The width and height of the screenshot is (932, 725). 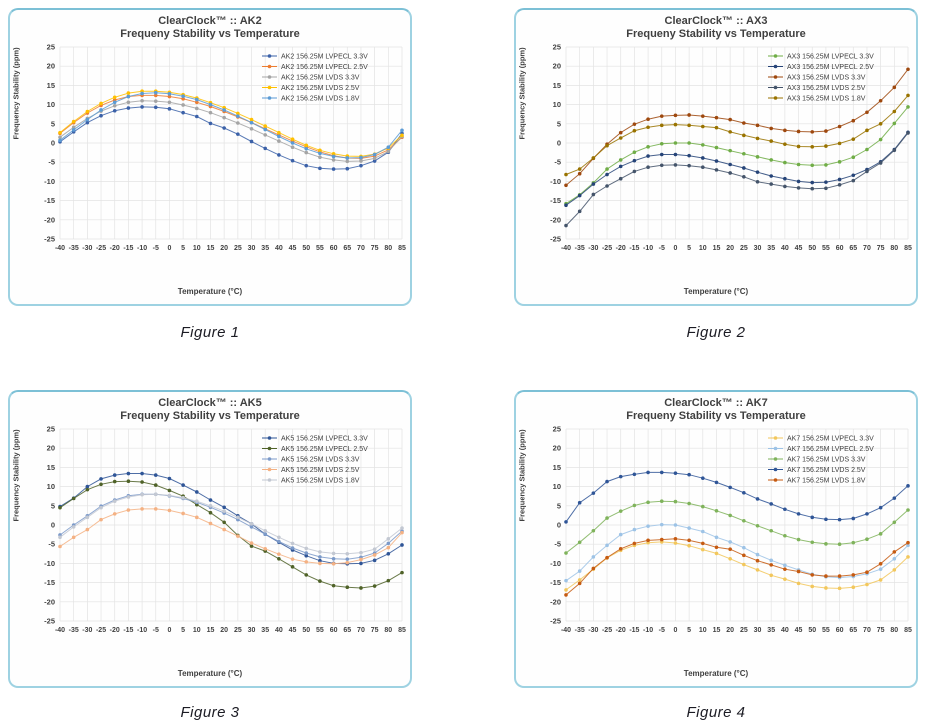 What do you see at coordinates (320, 470) in the screenshot?
I see `svg-text: AK5 156.25M LVDS 2.5V` at bounding box center [320, 470].